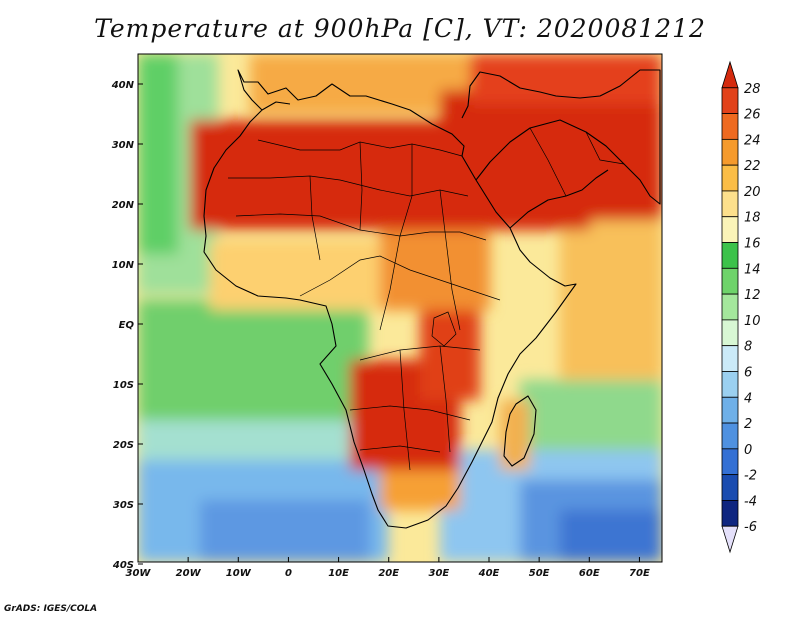 The height and width of the screenshot is (618, 800). What do you see at coordinates (123, 505) in the screenshot?
I see `lat-tick-label: 30S` at bounding box center [123, 505].